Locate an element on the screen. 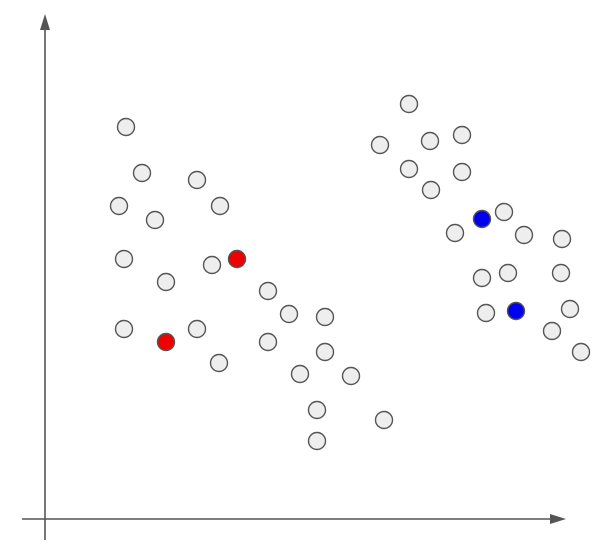  x-axis-arrow is located at coordinates (558, 519).